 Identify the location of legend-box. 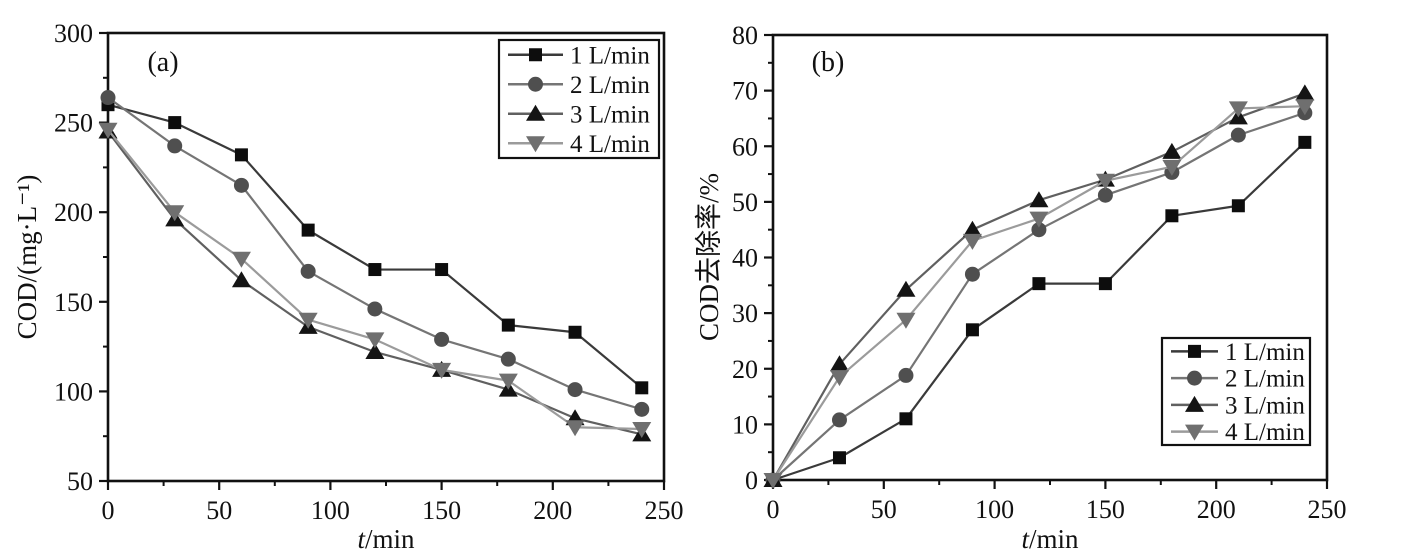
(579, 99).